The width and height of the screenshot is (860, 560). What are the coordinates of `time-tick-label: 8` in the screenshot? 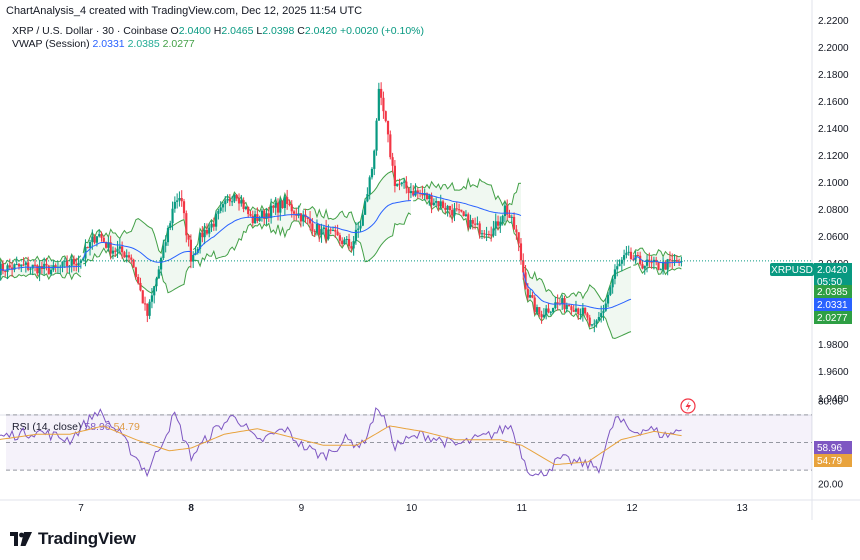 It's located at (191, 508).